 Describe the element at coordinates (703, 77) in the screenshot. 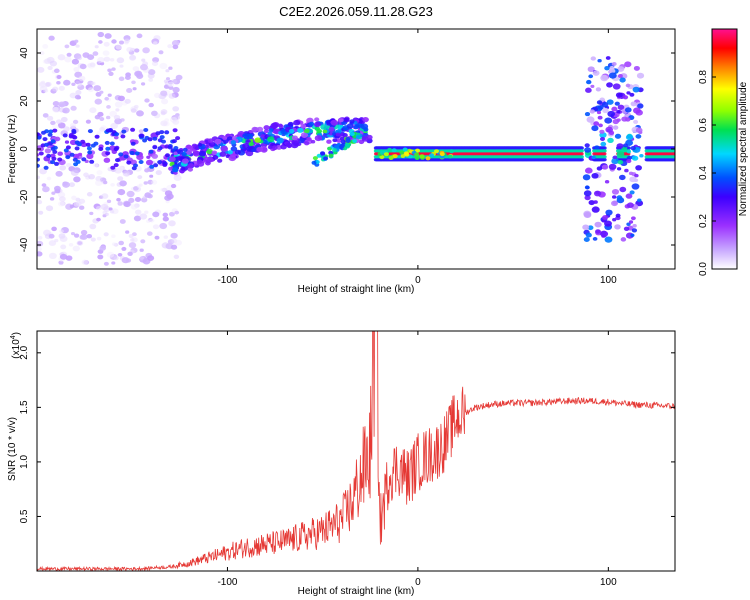

I see `colorbar-tick-label: 0.8` at that location.